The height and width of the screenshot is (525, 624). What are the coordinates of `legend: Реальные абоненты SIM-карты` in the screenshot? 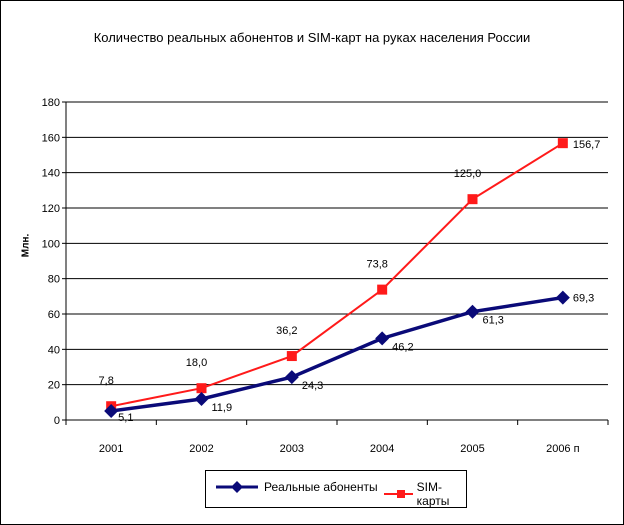 It's located at (336, 489).